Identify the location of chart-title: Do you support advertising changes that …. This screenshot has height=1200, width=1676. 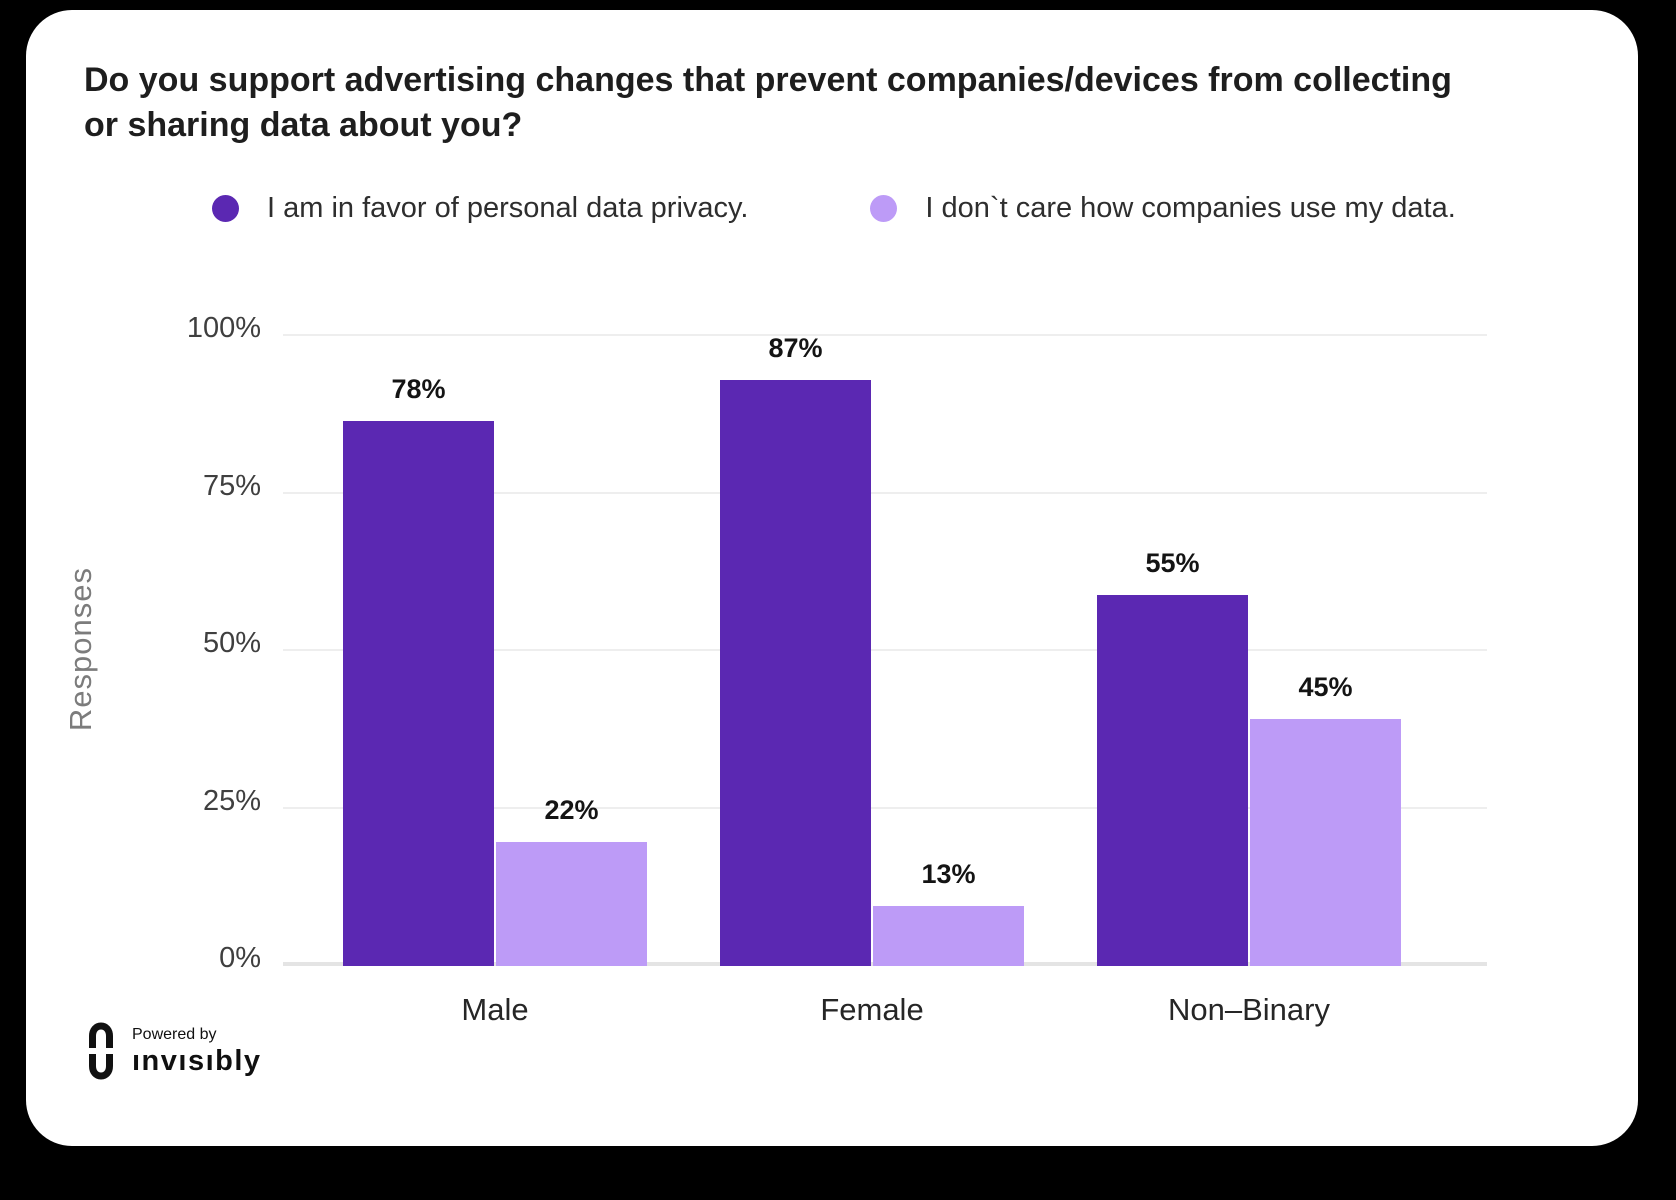
(768, 103).